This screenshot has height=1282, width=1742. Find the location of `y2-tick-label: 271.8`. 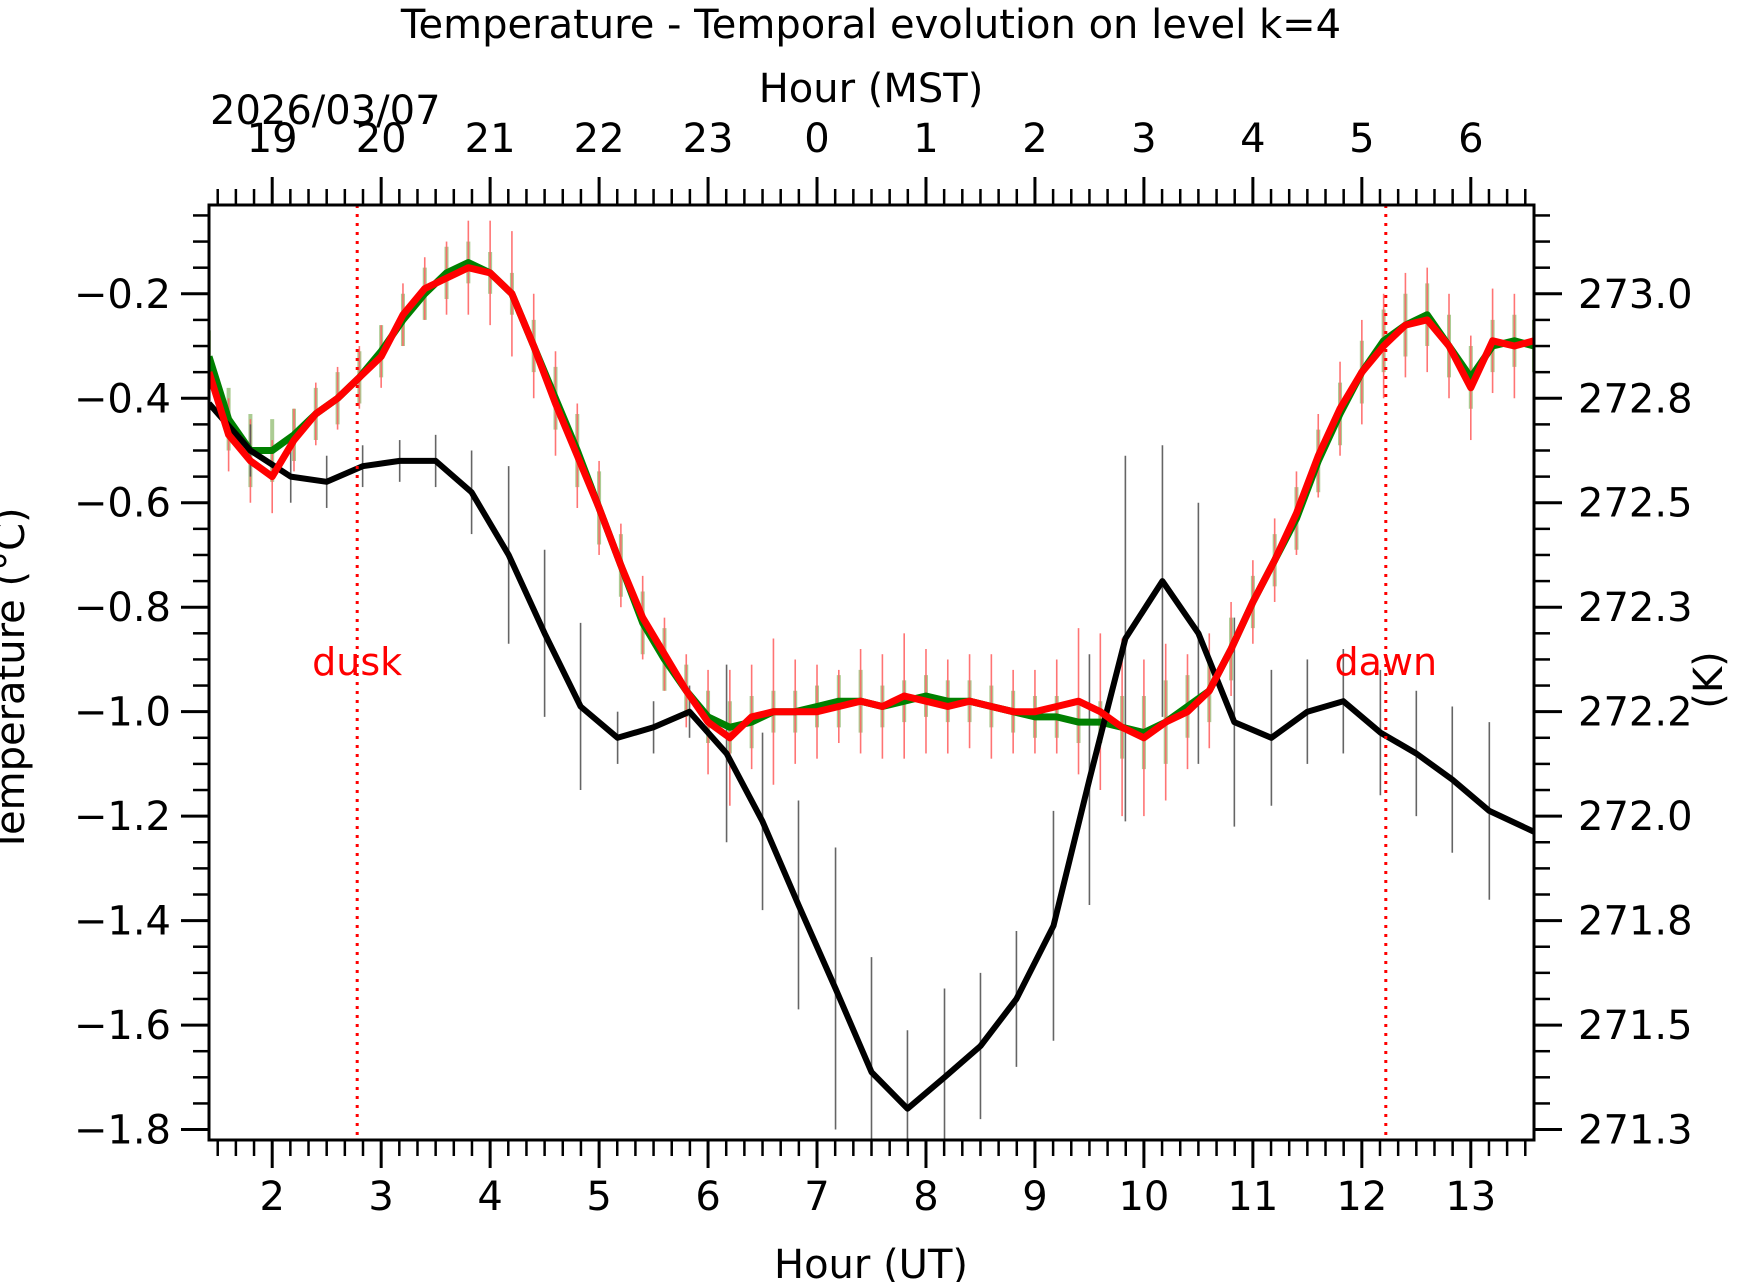

y2-tick-label: 271.8 is located at coordinates (1635, 922).